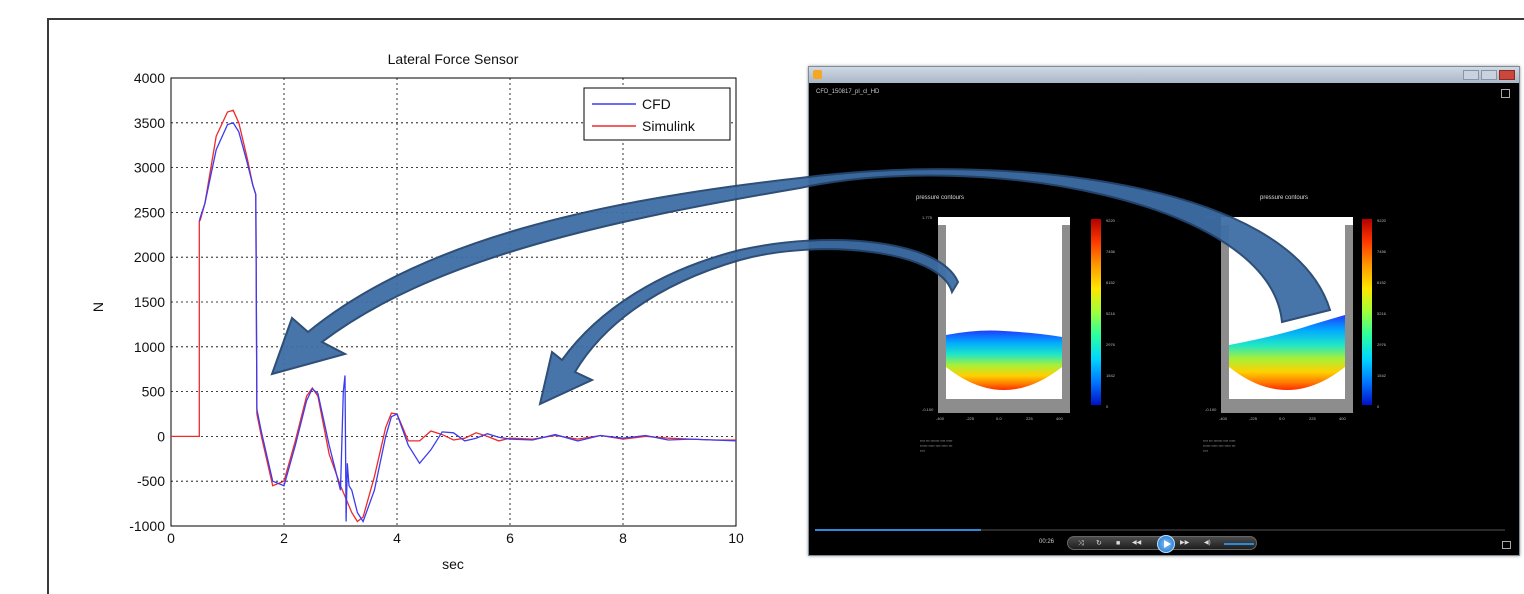 The width and height of the screenshot is (1524, 594). Describe the element at coordinates (656, 104) in the screenshot. I see `legend-label-cfd: CFD` at that location.